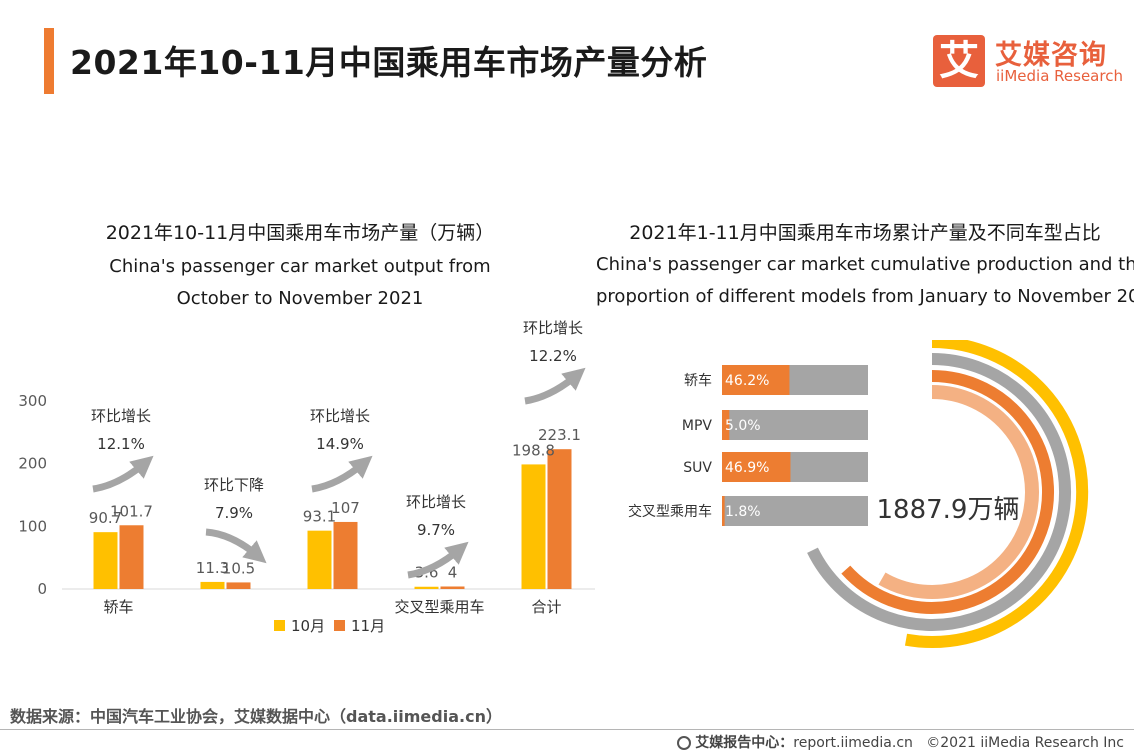 This screenshot has width=1134, height=756. I want to click on y-tick-label-3: 300, so click(32, 401).